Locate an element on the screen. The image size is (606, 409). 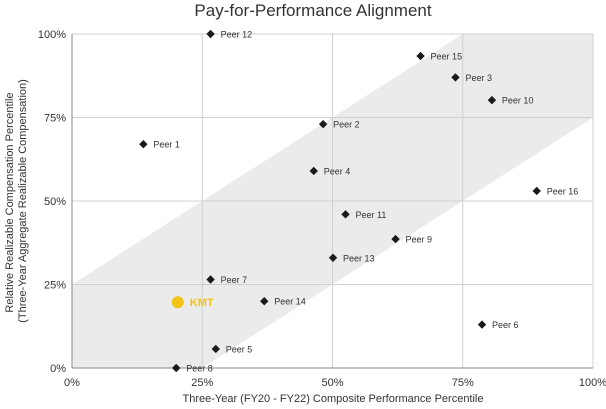
chart-title: Pay-for-Performance Alignment is located at coordinates (312, 10).